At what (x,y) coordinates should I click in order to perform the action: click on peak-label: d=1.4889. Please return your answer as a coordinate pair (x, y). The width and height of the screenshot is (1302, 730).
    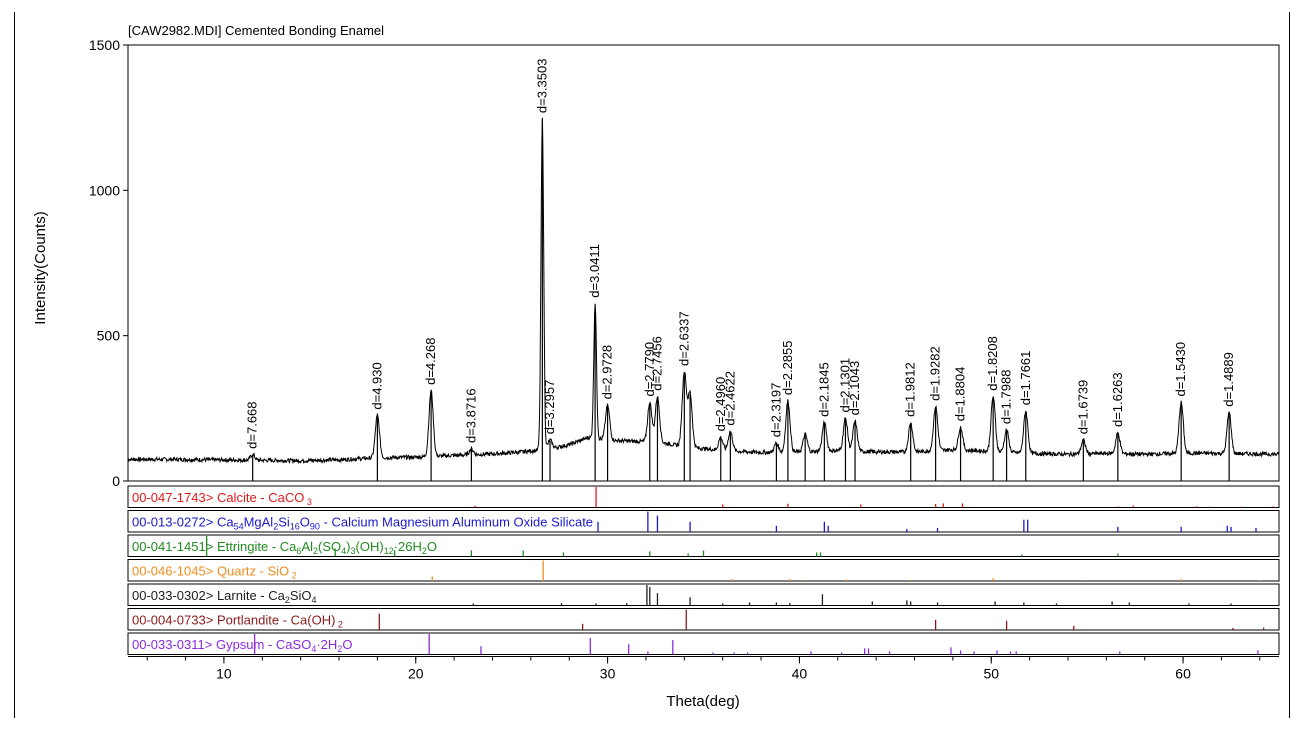
    Looking at the image, I should click on (1228, 379).